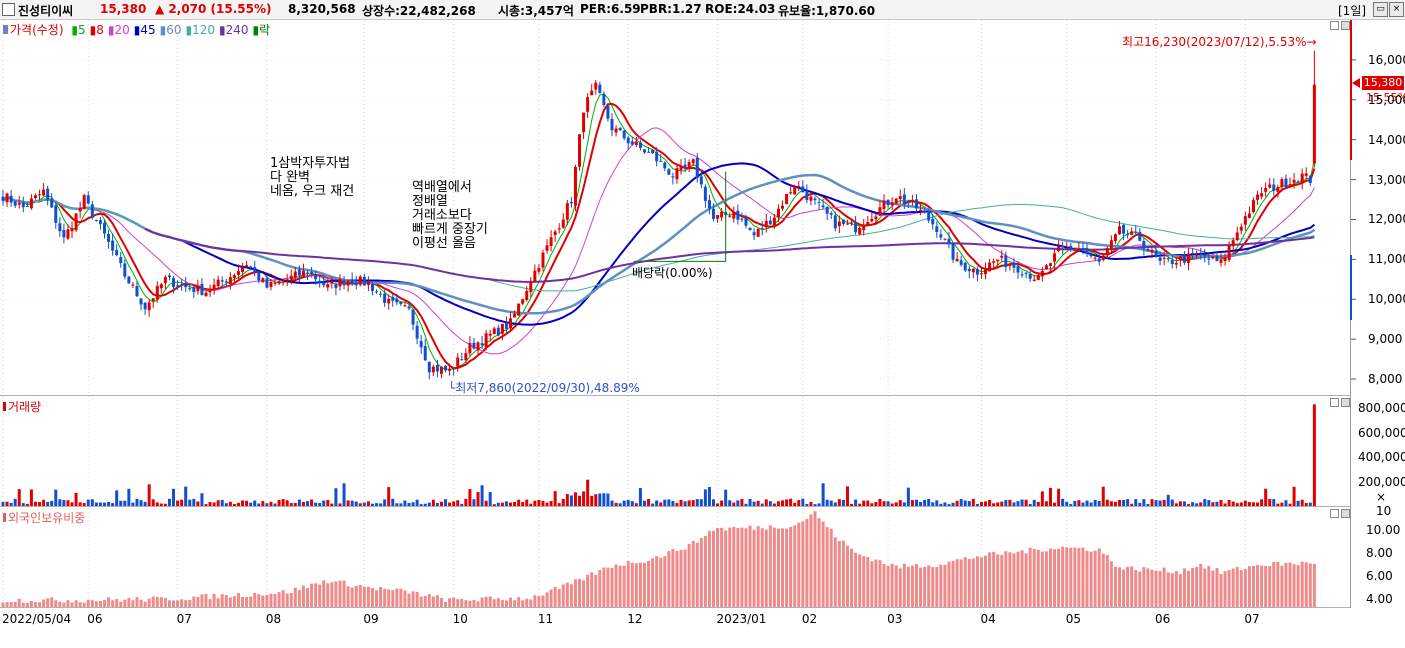 This screenshot has height=648, width=1405. I want to click on select-checkbox, so click(8, 9).